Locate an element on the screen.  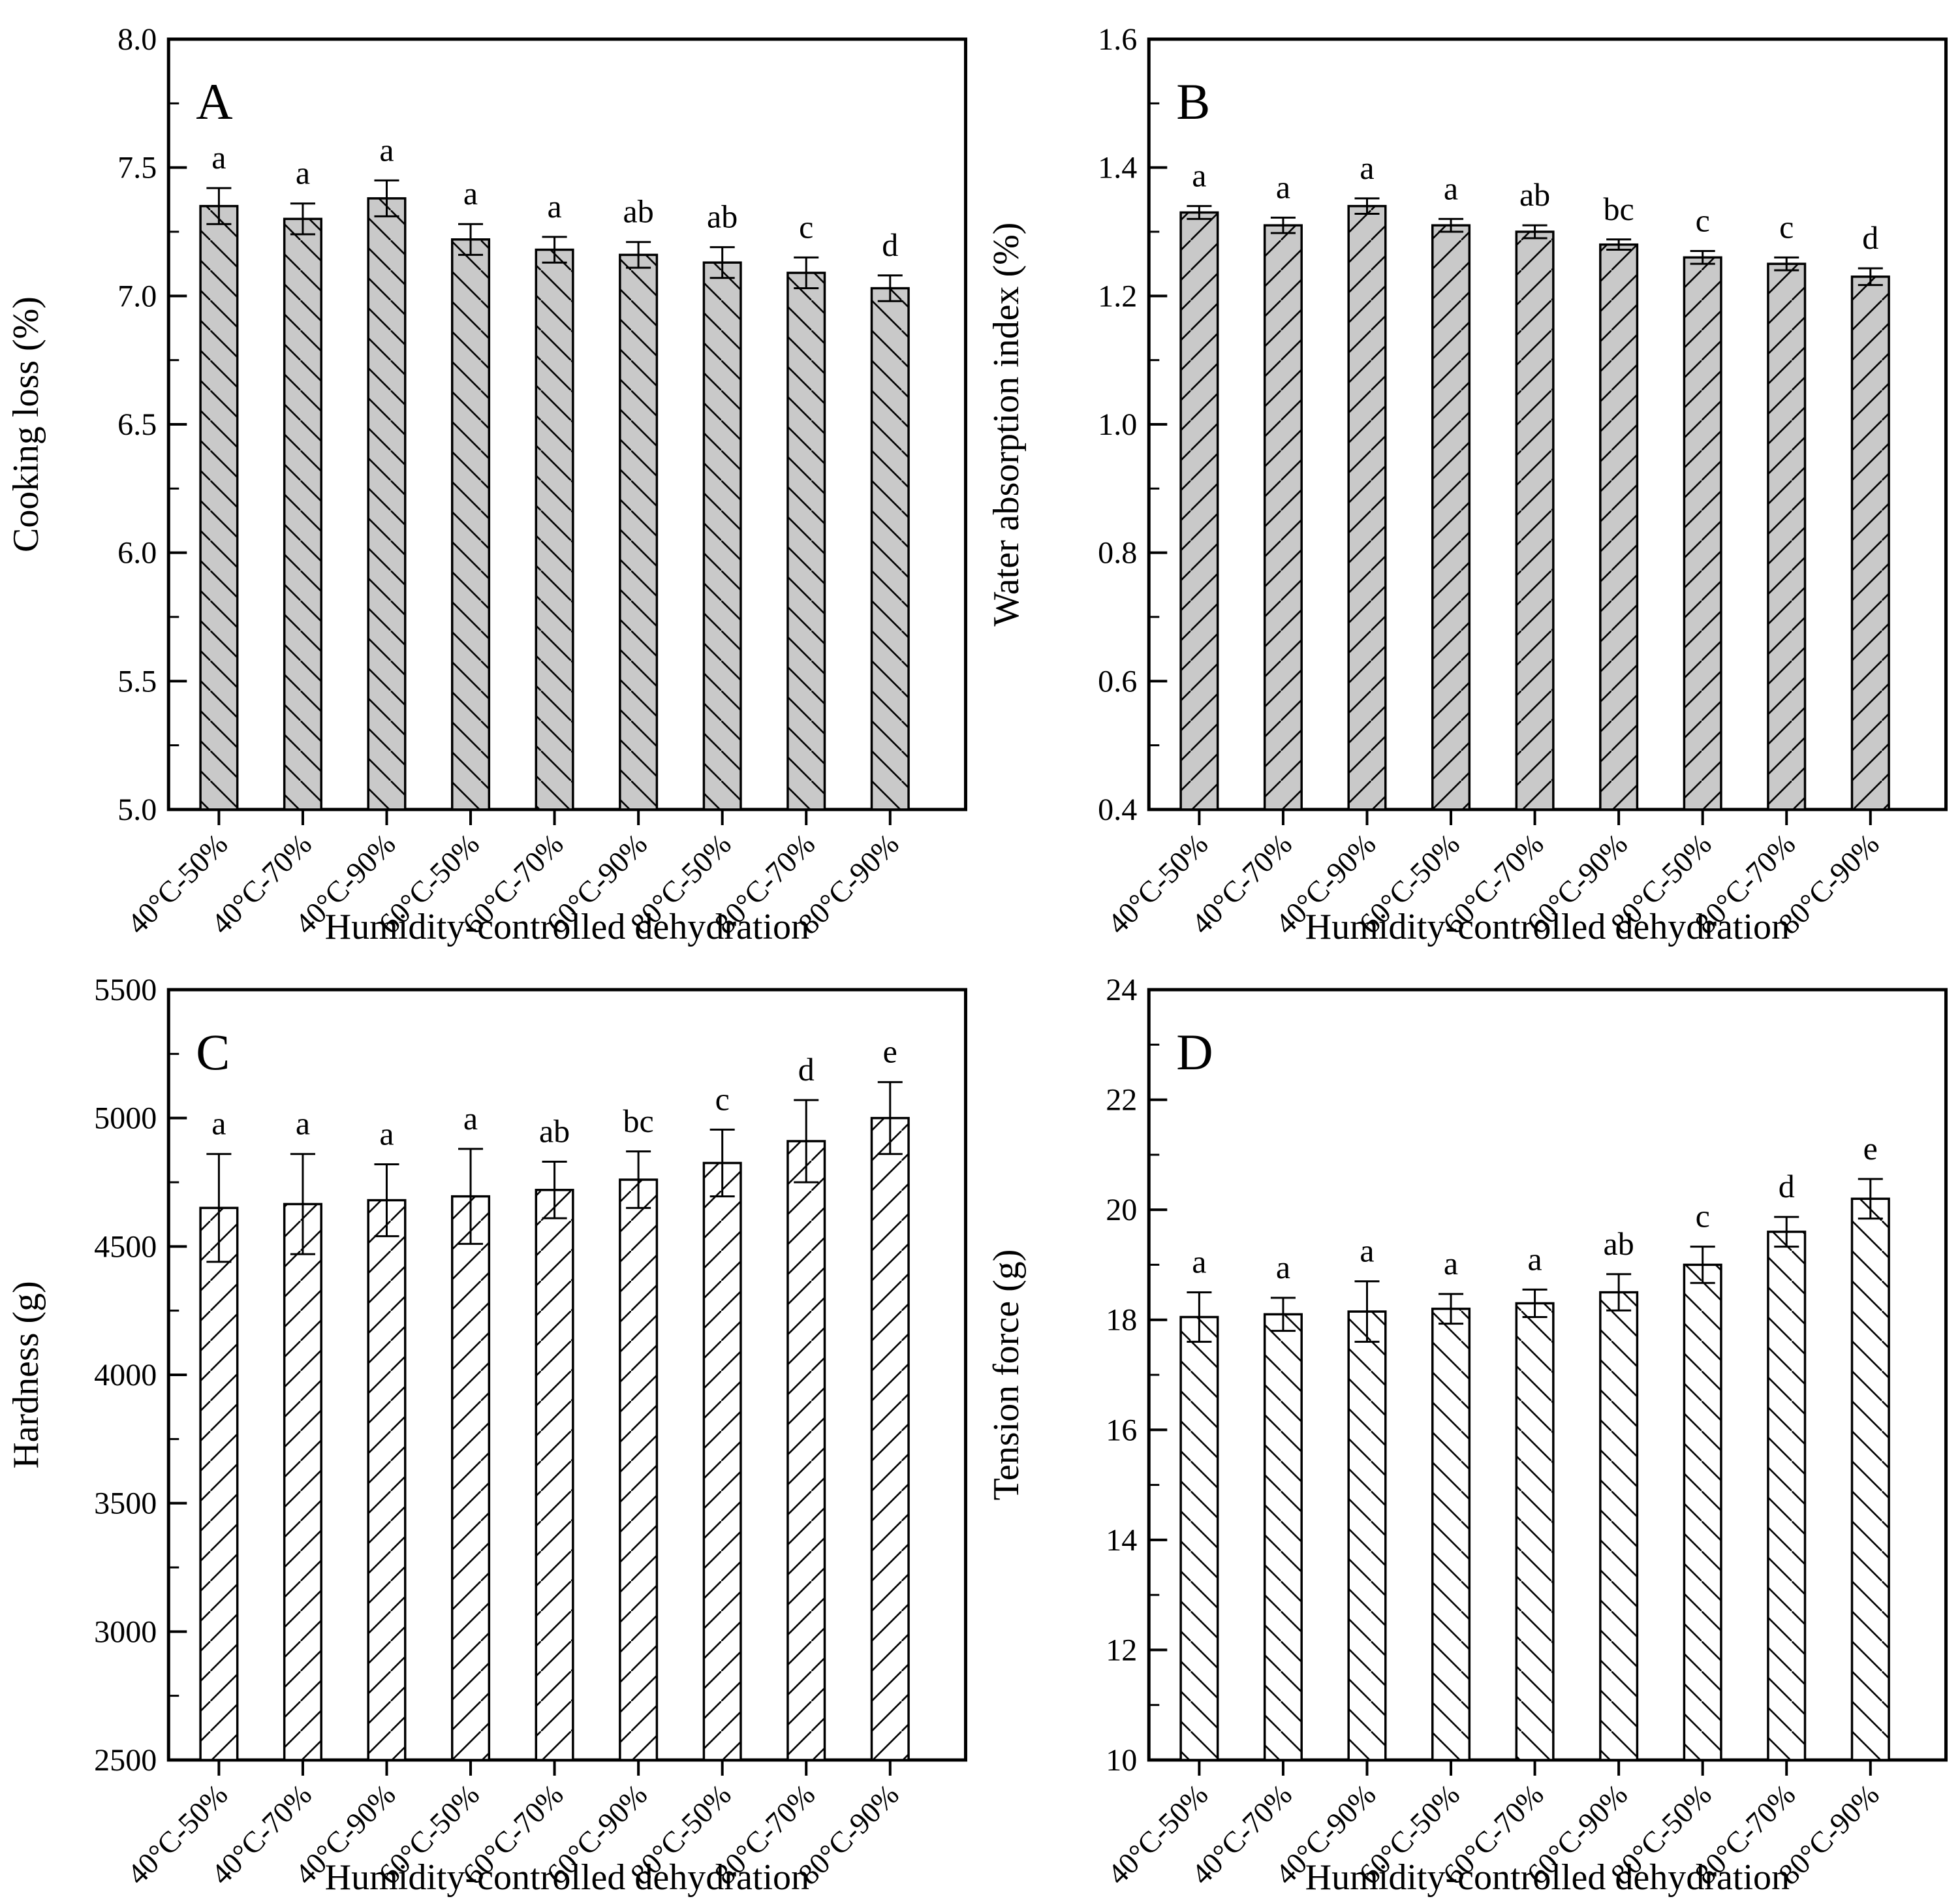
y-tick-label: 1.0 is located at coordinates (1117, 424).